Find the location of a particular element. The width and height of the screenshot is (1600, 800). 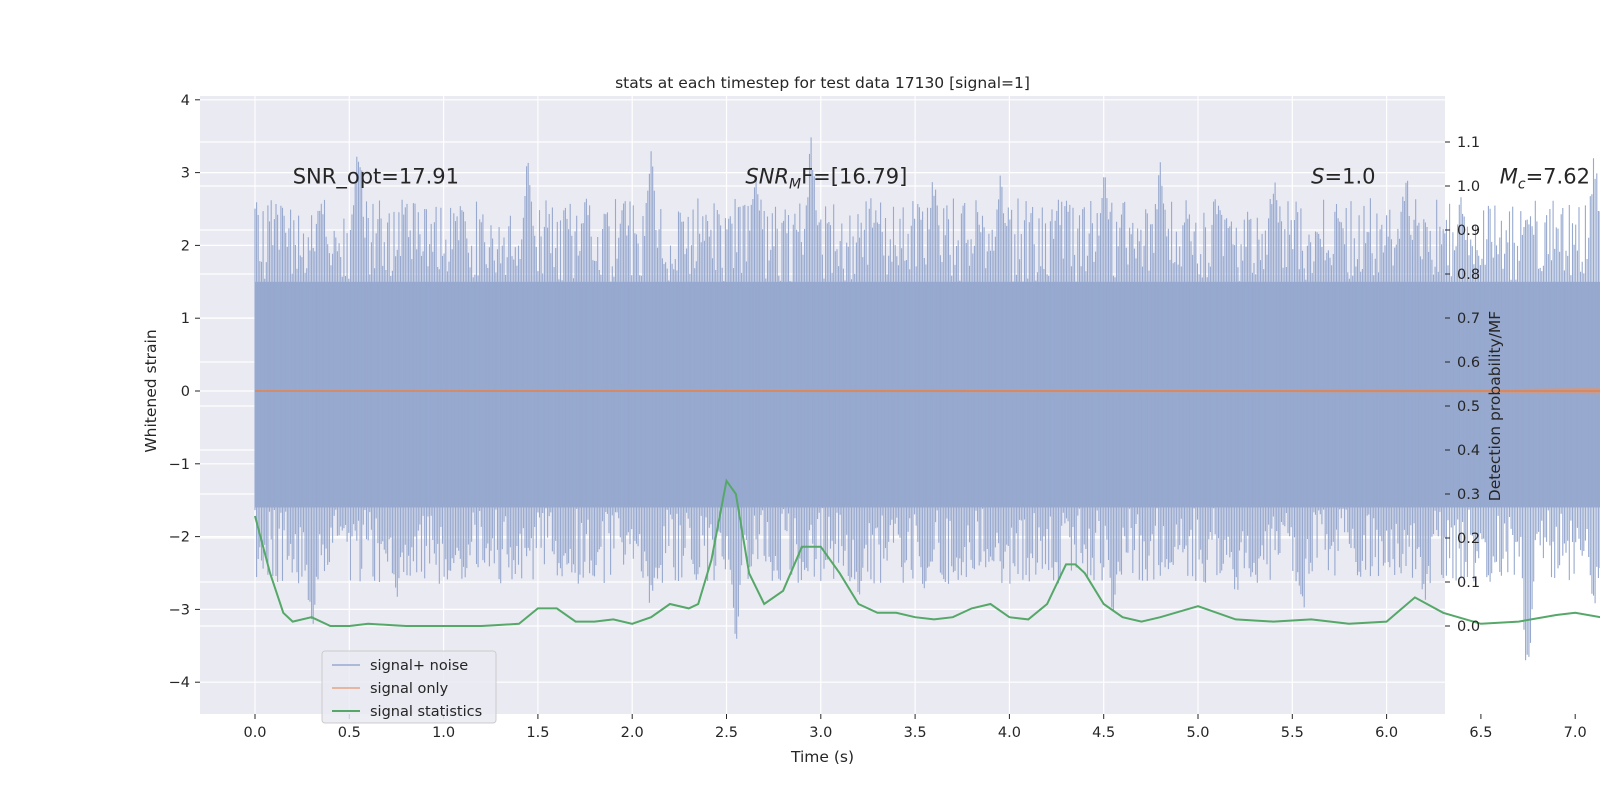

y-tick-label: −1 is located at coordinates (179, 465).